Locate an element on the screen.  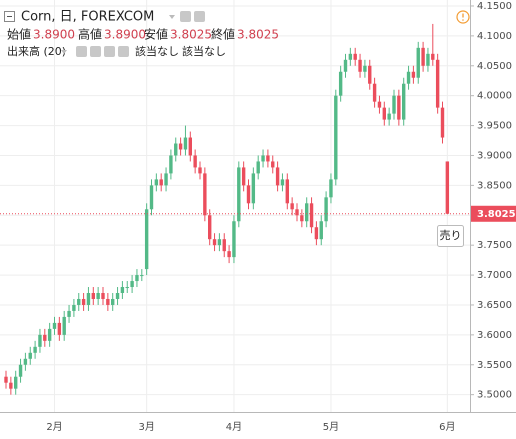
close-label: 終値 is located at coordinates (223, 34).